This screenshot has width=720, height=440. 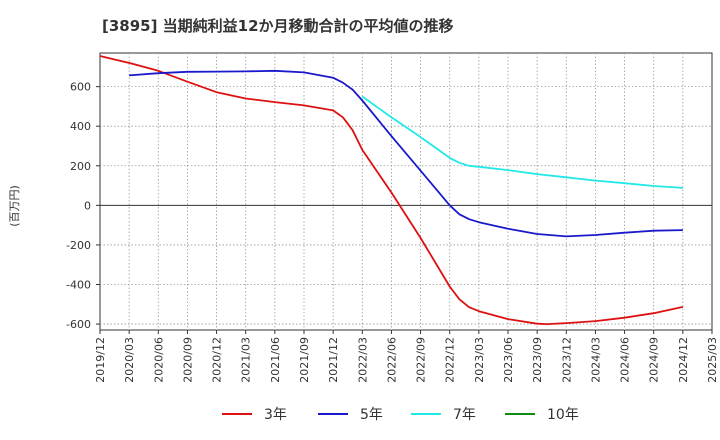 I want to click on y-tick-label: 600, so click(x=80, y=87).